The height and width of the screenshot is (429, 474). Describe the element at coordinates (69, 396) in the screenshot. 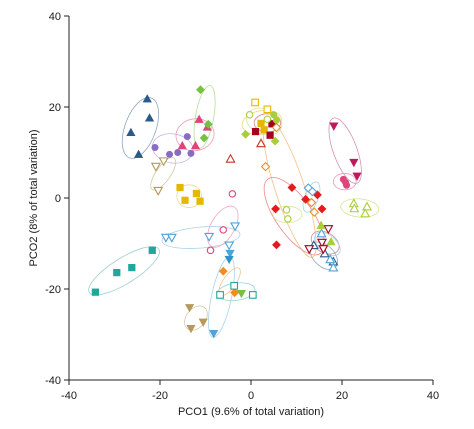

I see `x-tick-label: -40` at that location.